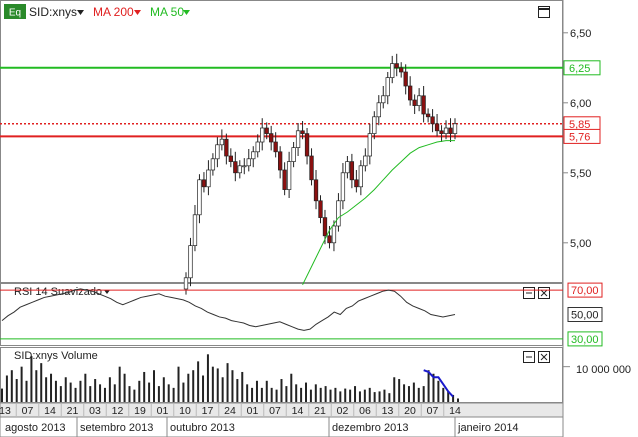 This screenshot has height=437, width=638. Describe the element at coordinates (228, 309) in the screenshot. I see `rsi-line` at that location.